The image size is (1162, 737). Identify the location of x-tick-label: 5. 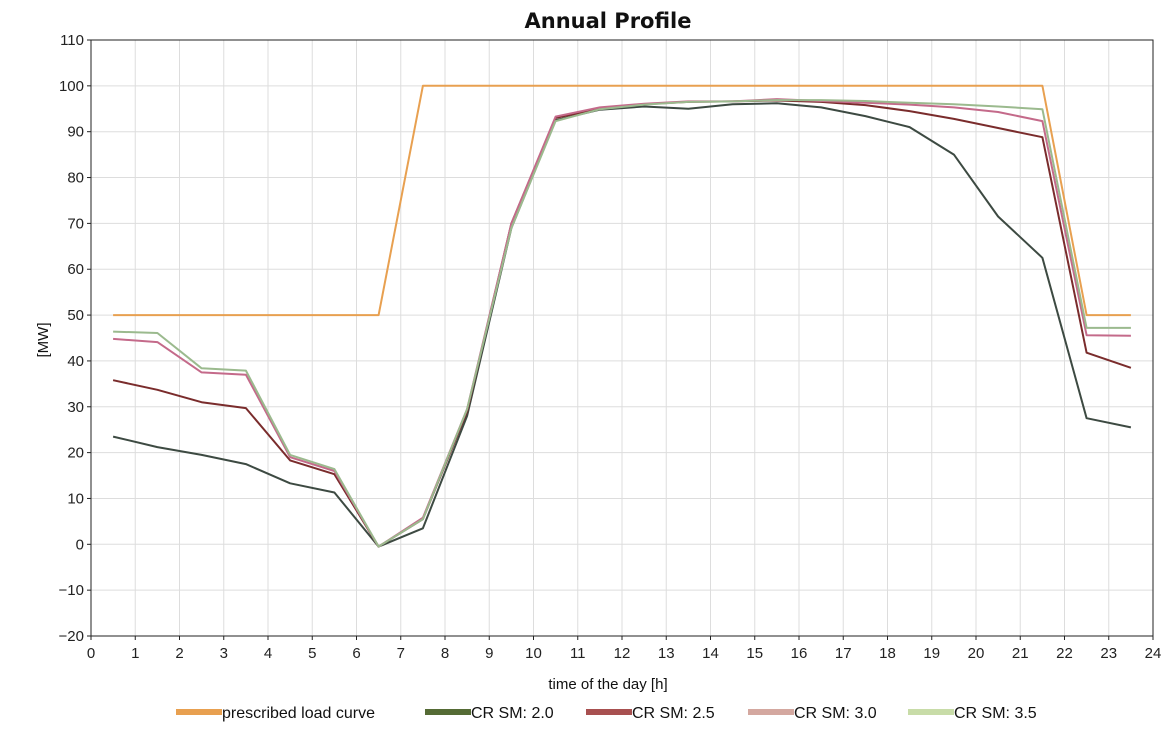
(312, 653).